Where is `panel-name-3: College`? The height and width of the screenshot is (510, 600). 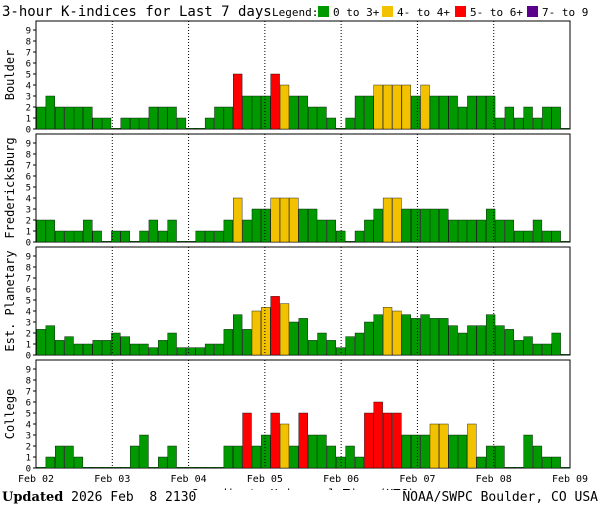
panel-name-3: College is located at coordinates (10, 414).